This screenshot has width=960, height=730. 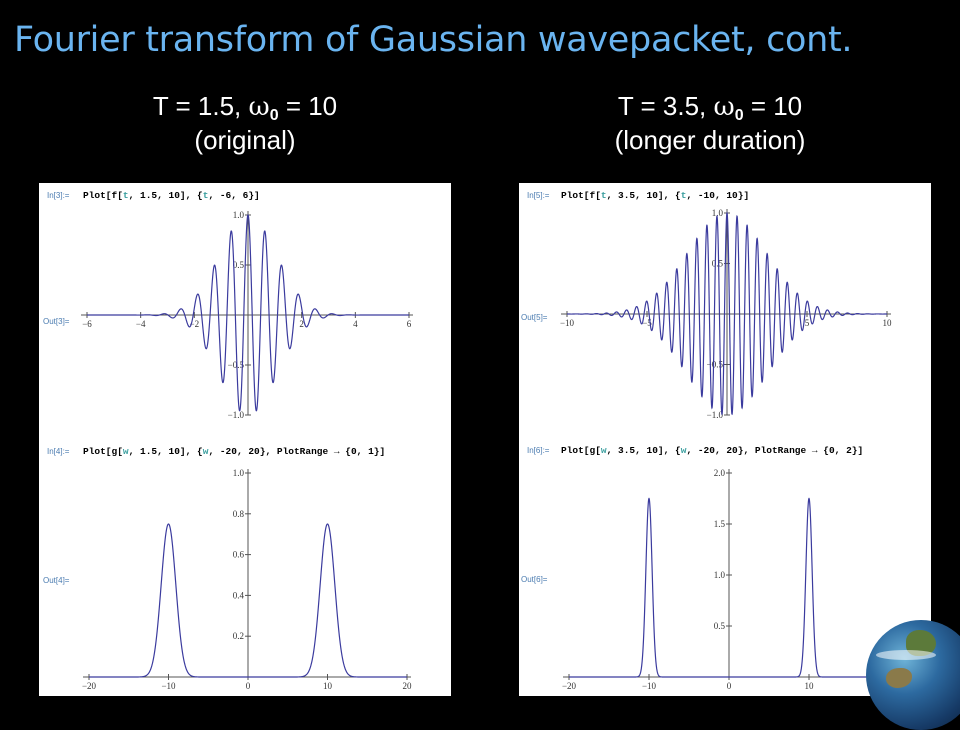 What do you see at coordinates (245, 140) in the screenshot?
I see `left-caption-note: (original)` at bounding box center [245, 140].